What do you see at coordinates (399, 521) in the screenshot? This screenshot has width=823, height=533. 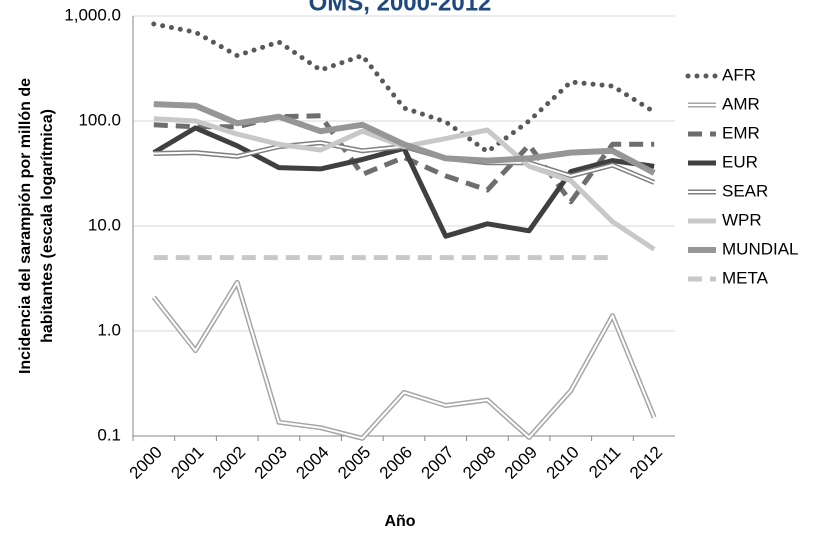 I see `x-axis-label: Año` at bounding box center [399, 521].